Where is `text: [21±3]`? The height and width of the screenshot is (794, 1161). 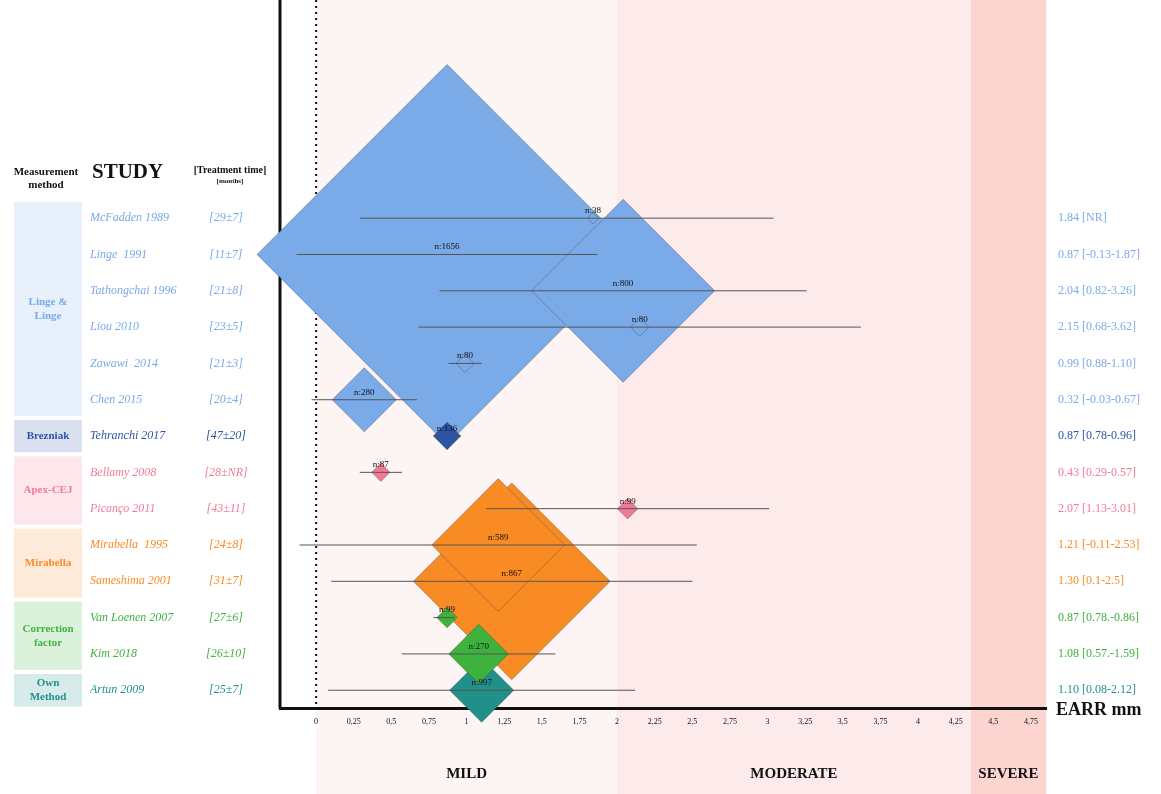
text: [21±3] is located at coordinates (226, 362).